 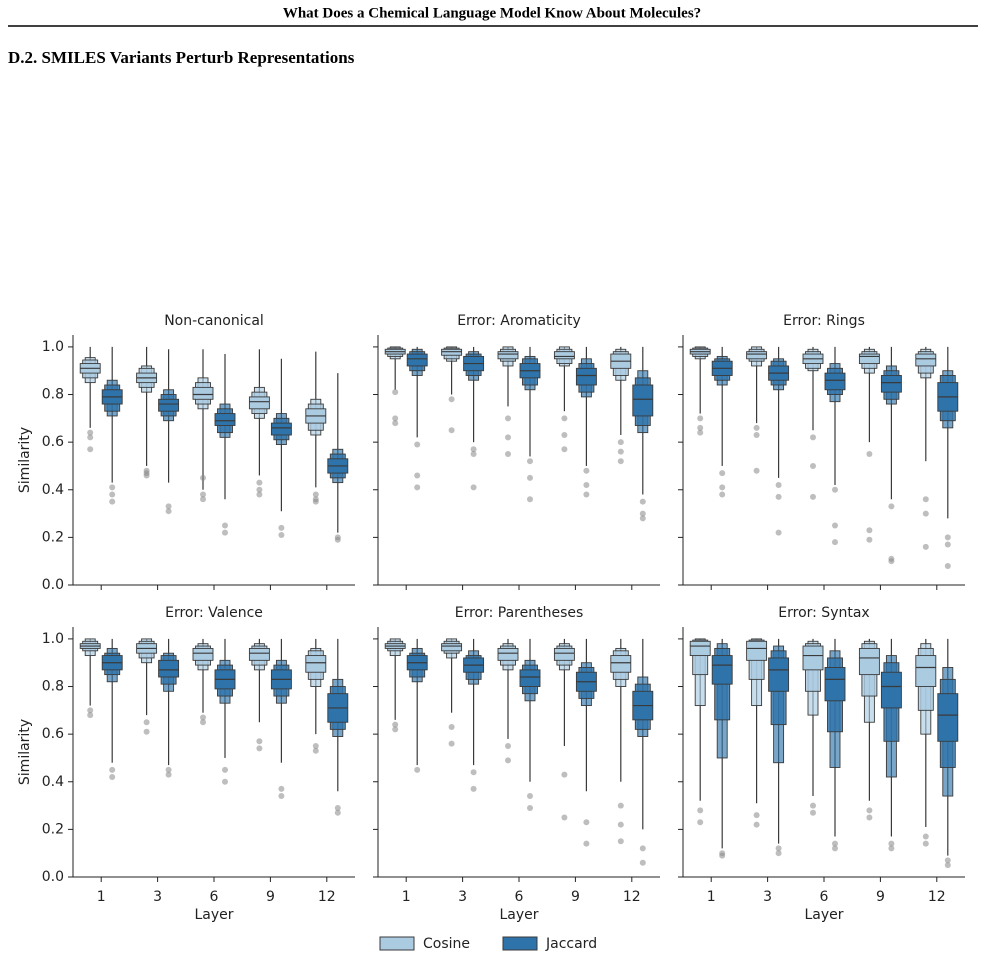 I want to click on panel: Error: Rings, so click(x=821, y=451).